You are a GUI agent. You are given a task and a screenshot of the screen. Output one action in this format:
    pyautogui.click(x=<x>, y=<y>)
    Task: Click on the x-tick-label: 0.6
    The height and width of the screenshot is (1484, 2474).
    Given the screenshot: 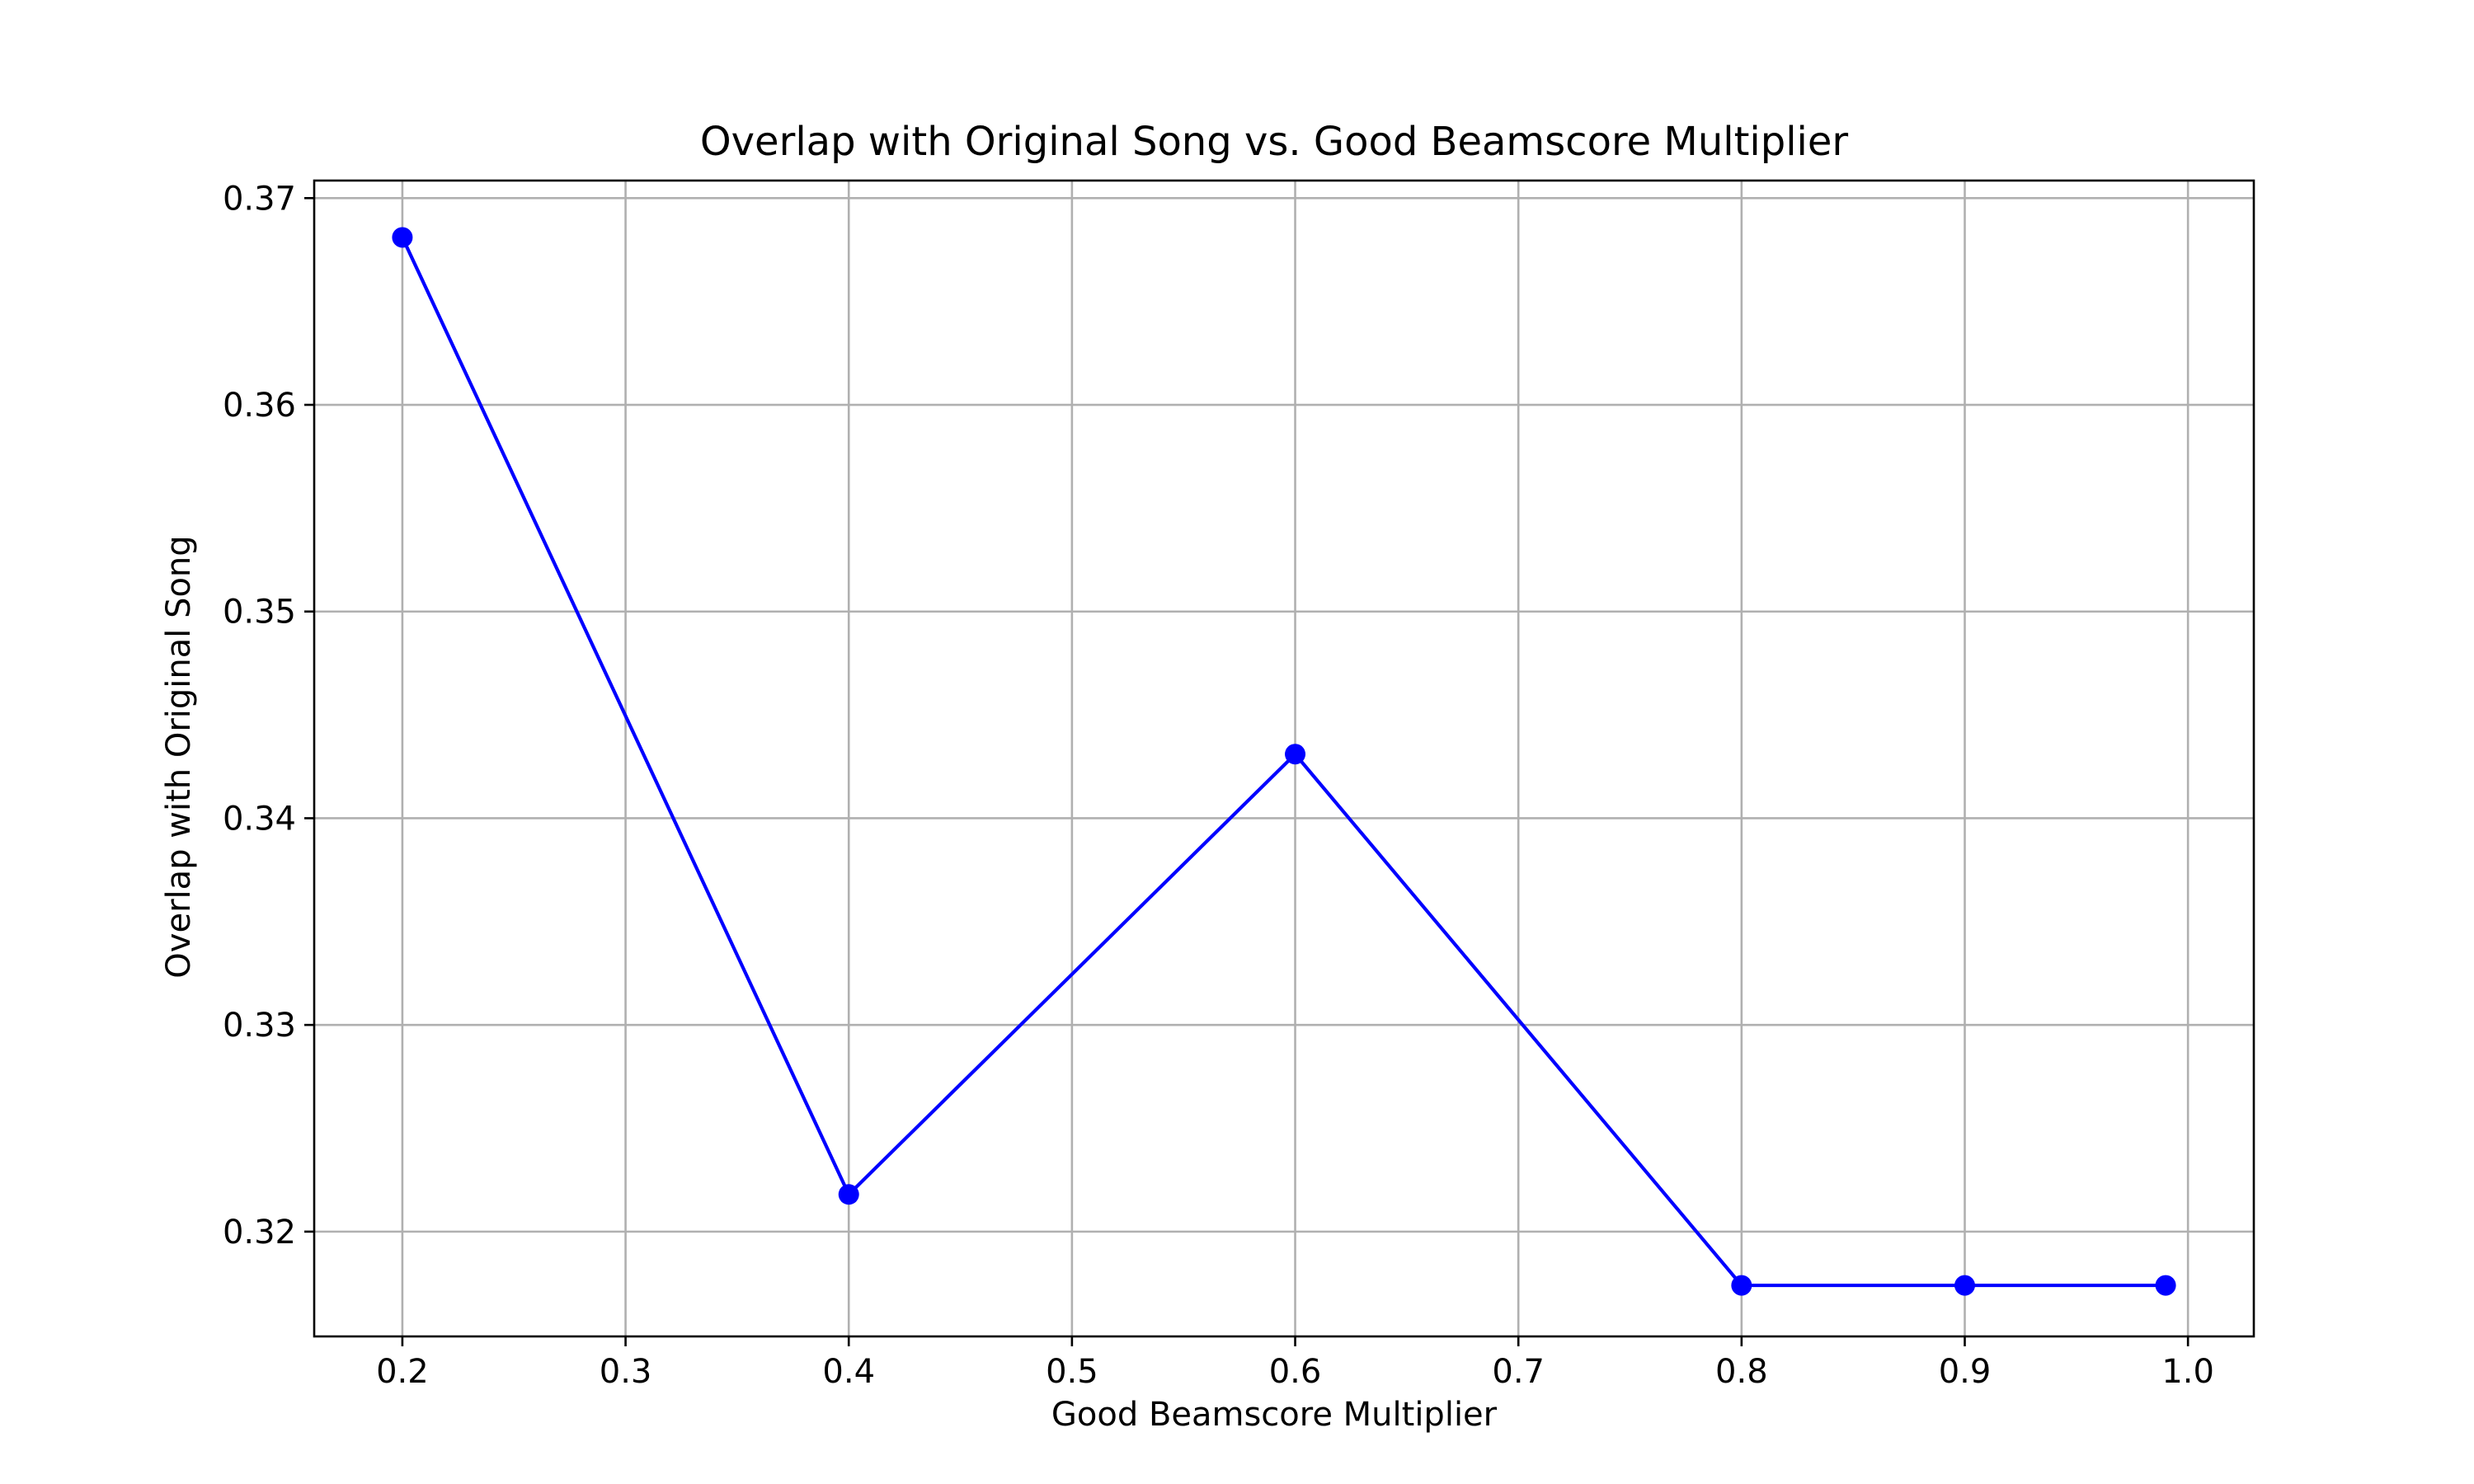 What is the action you would take?
    pyautogui.click(x=1295, y=1372)
    